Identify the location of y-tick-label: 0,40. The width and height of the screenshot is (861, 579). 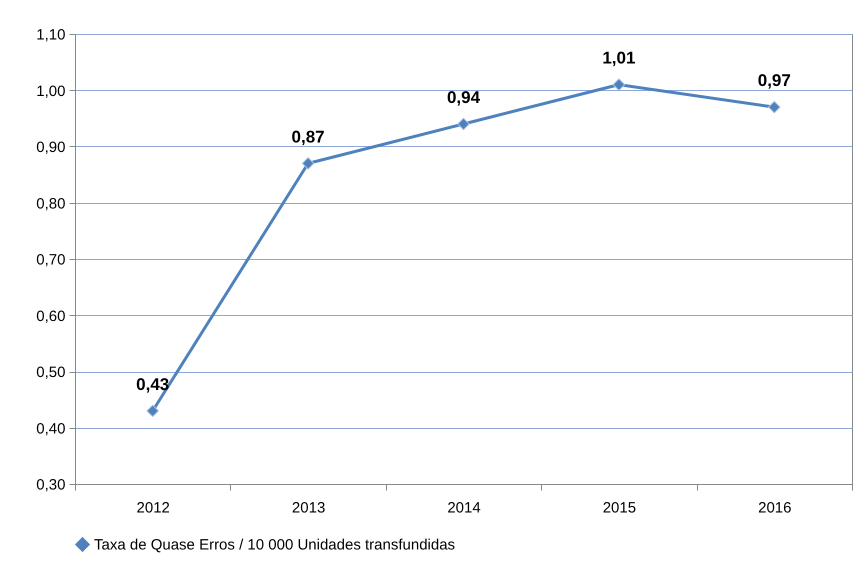
(51, 429).